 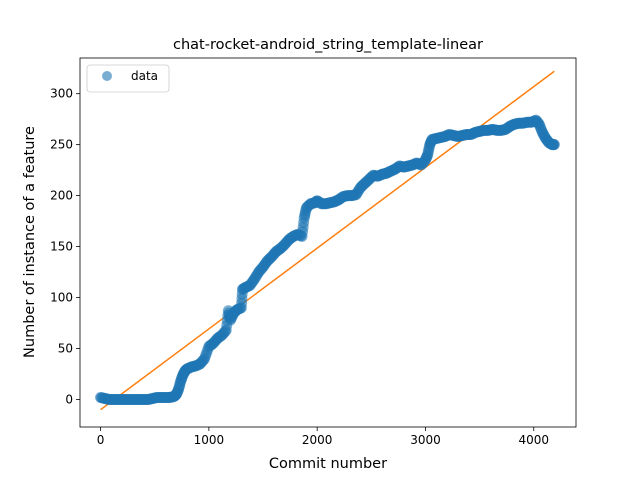 I want to click on data-point, so click(x=554, y=145).